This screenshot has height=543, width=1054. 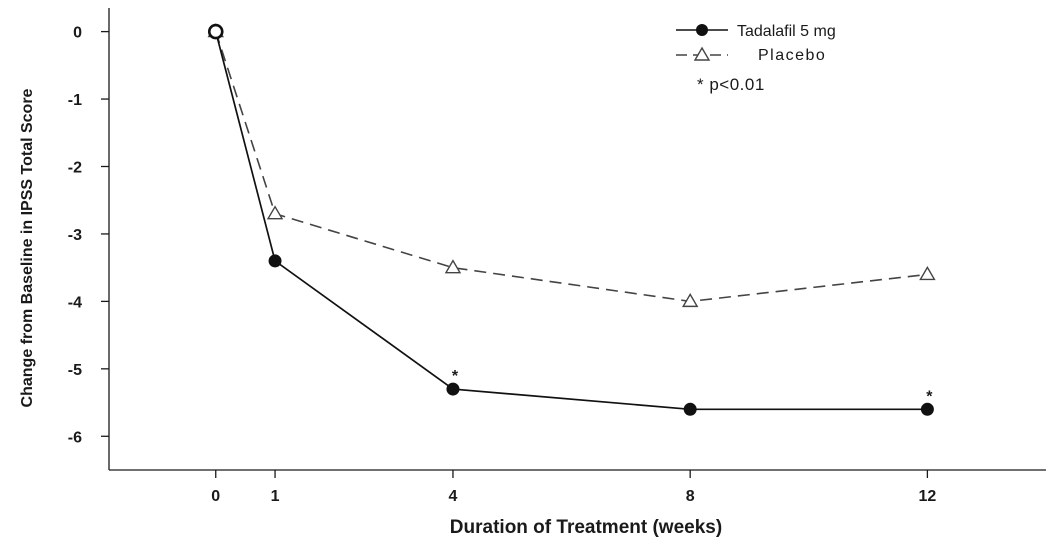 I want to click on x-tick-label: 8, so click(x=690, y=496).